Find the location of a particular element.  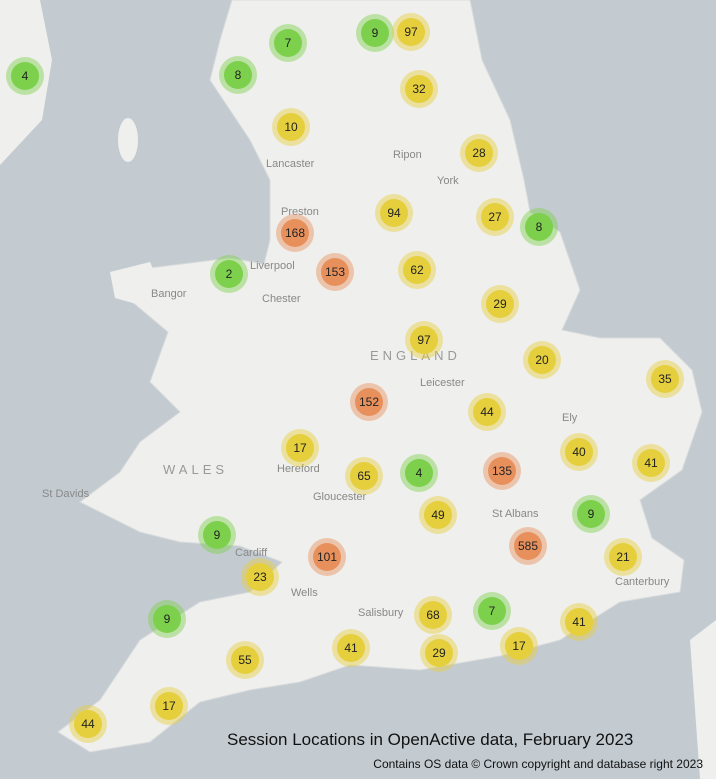

cluster-count: 101 is located at coordinates (327, 557).